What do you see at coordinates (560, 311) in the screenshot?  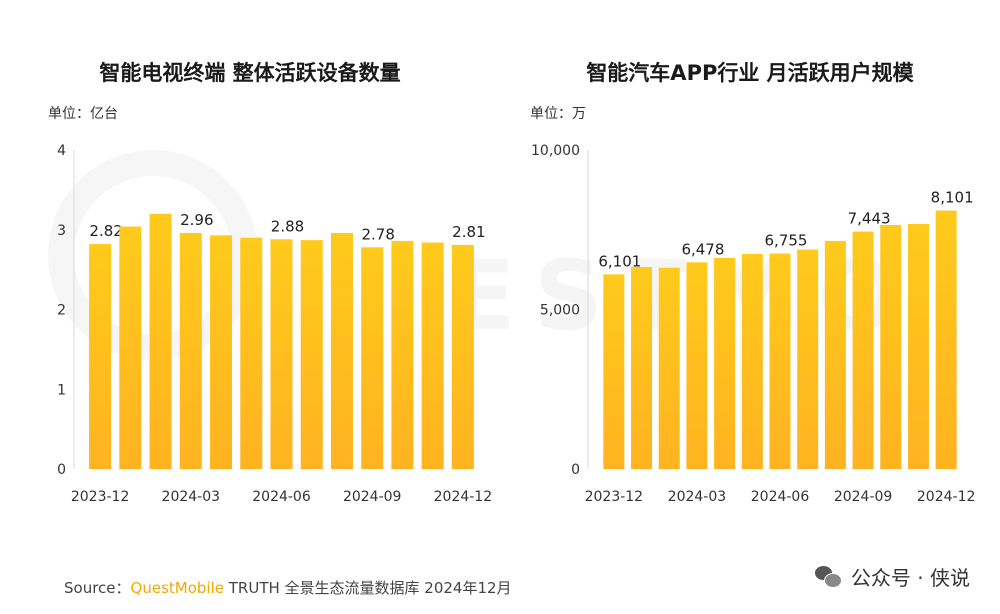 I see `y-tick-label: 5,000` at bounding box center [560, 311].